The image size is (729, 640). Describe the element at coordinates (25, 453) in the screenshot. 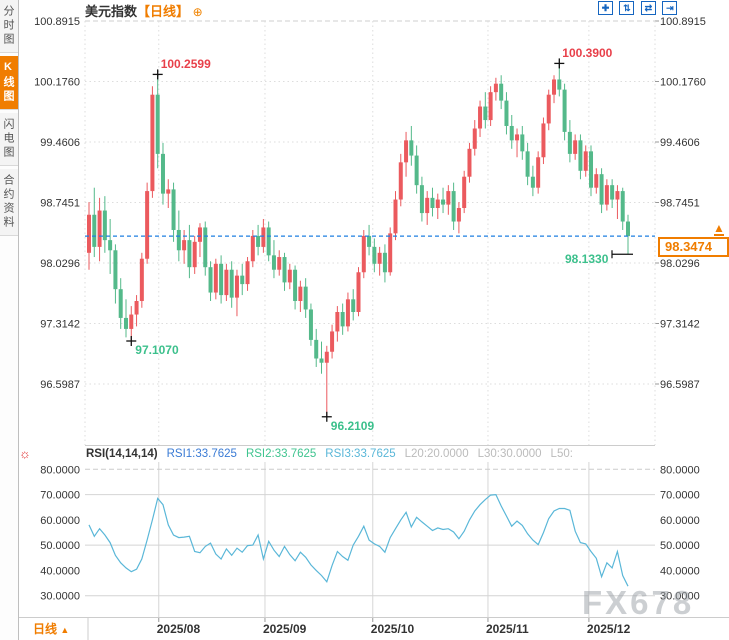

I see `indicator-settings-icon: ☼` at that location.